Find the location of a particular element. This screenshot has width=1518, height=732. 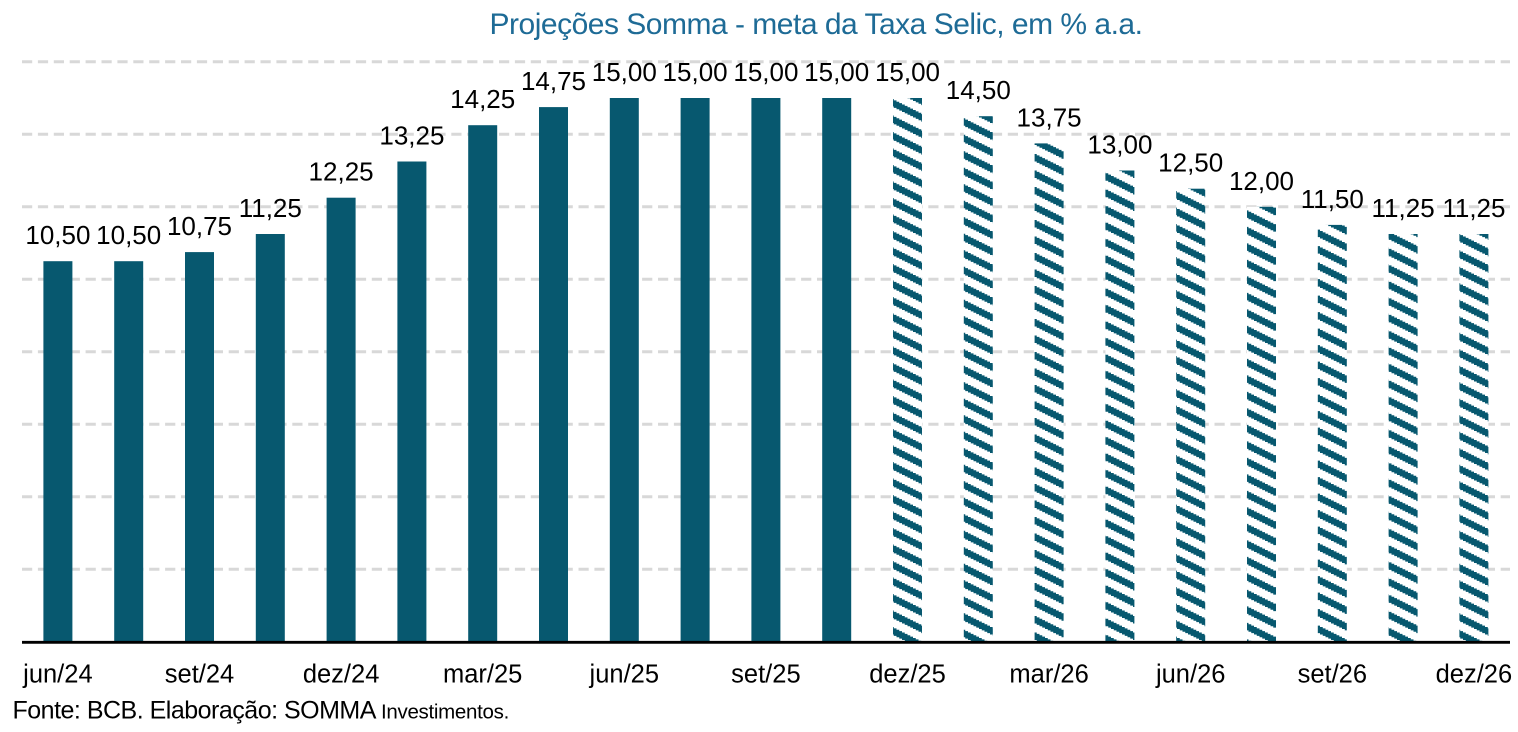

svg-text: dez/26 is located at coordinates (1474, 675).